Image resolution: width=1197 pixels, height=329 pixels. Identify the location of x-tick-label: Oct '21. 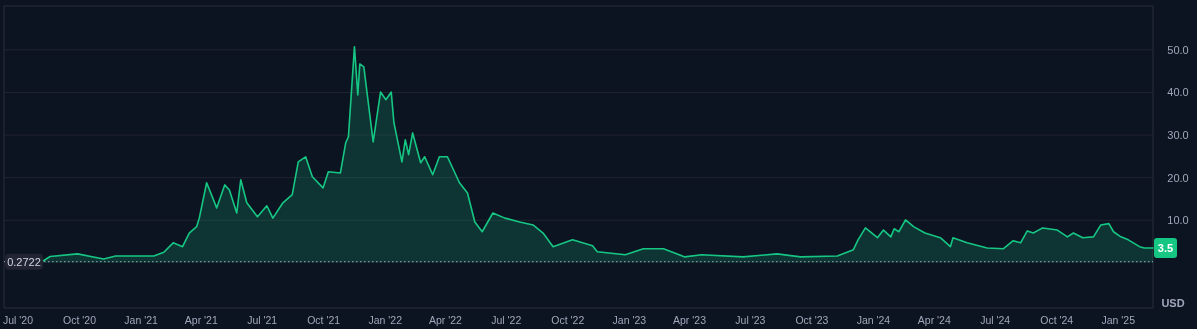
(324, 320).